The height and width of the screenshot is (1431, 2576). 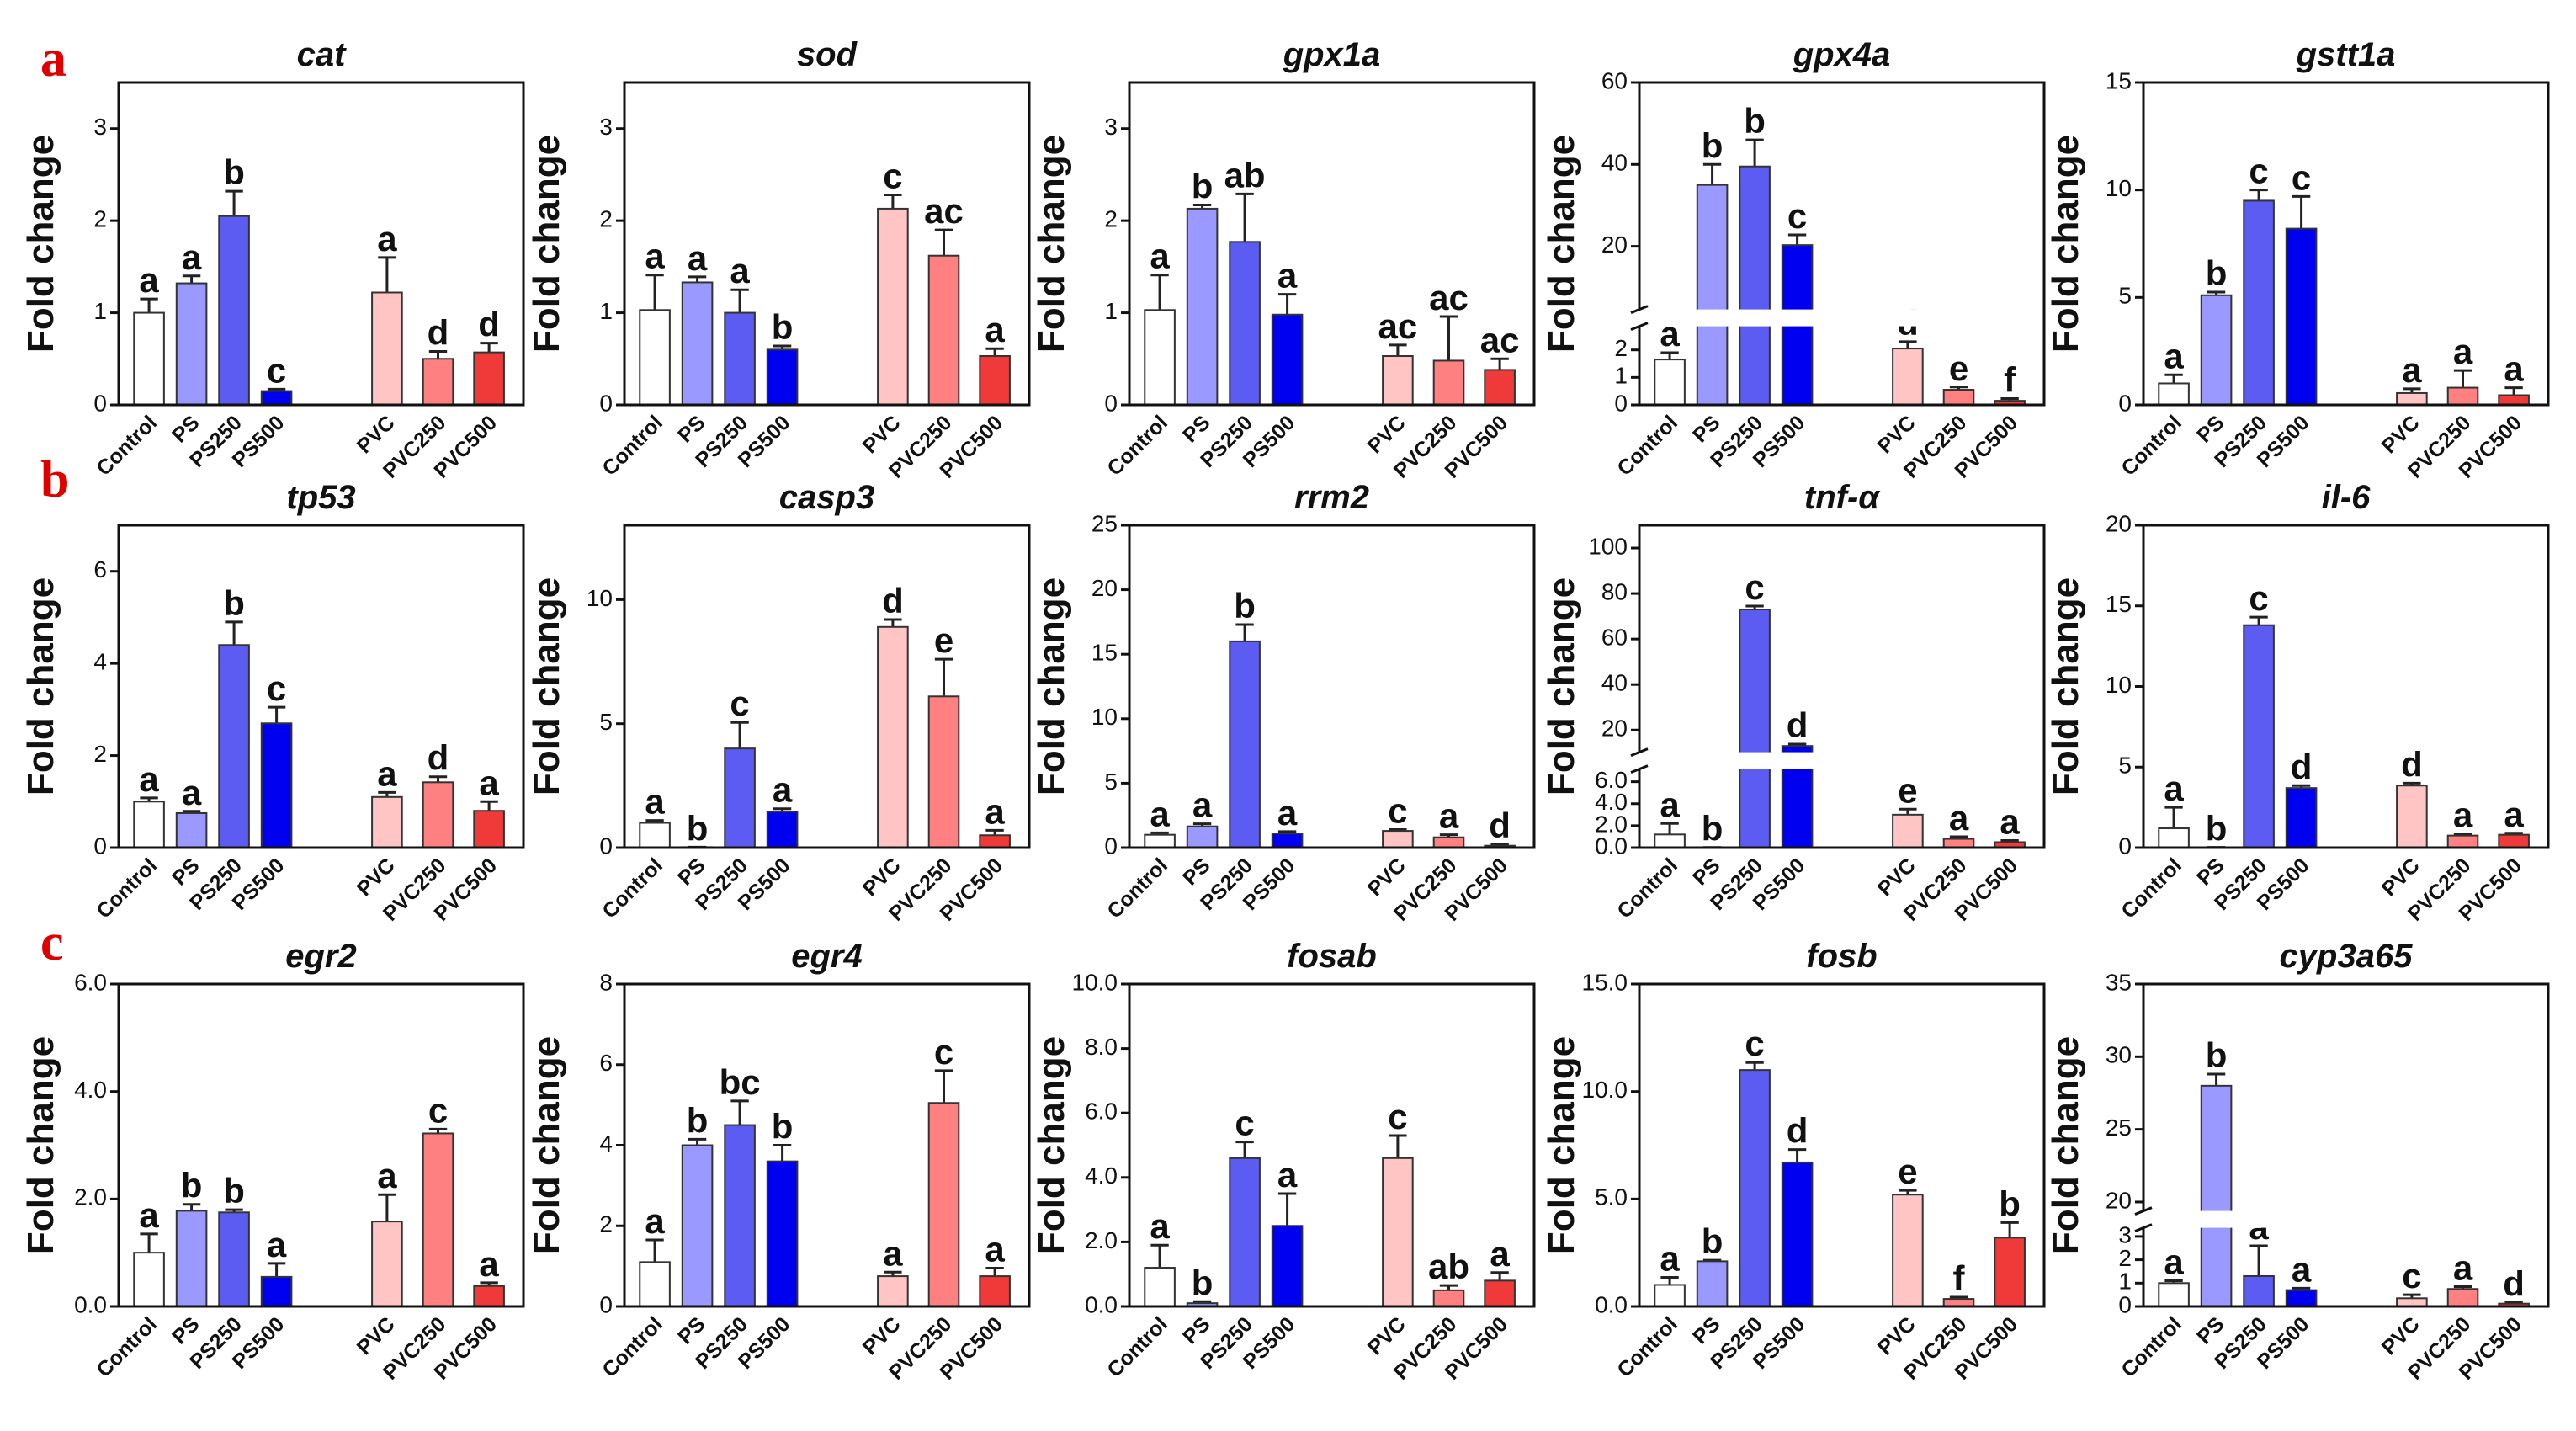 What do you see at coordinates (1605, 1090) in the screenshot?
I see `y-tick-label: 10.0` at bounding box center [1605, 1090].